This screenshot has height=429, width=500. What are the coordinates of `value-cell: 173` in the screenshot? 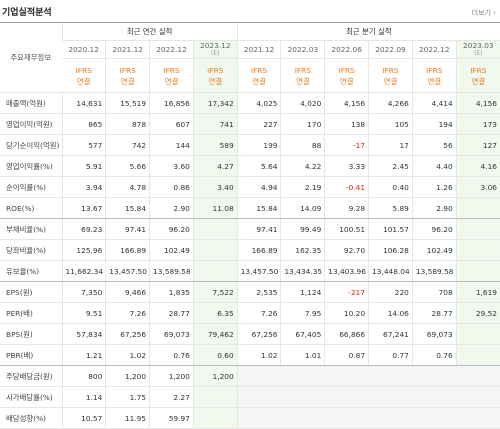 It's located at (477, 124).